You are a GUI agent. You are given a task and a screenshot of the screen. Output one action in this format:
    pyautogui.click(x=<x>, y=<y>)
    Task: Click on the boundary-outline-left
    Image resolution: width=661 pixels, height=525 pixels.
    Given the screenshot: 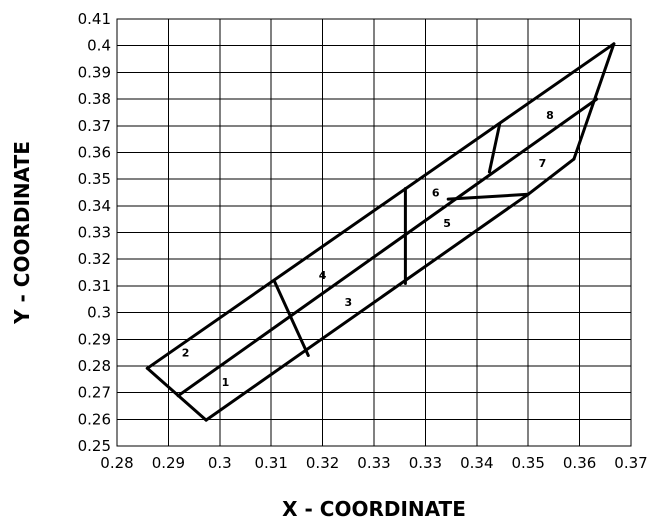 What is the action you would take?
    pyautogui.click(x=176, y=394)
    